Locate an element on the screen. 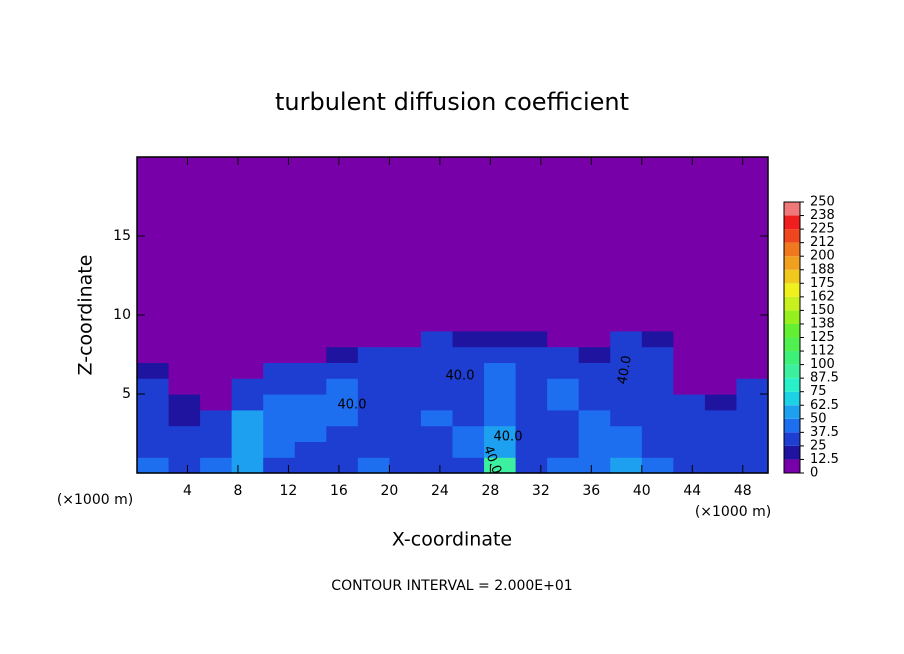 Image resolution: width=904 pixels, height=654 pixels. colorbar-label: 238 is located at coordinates (822, 215).